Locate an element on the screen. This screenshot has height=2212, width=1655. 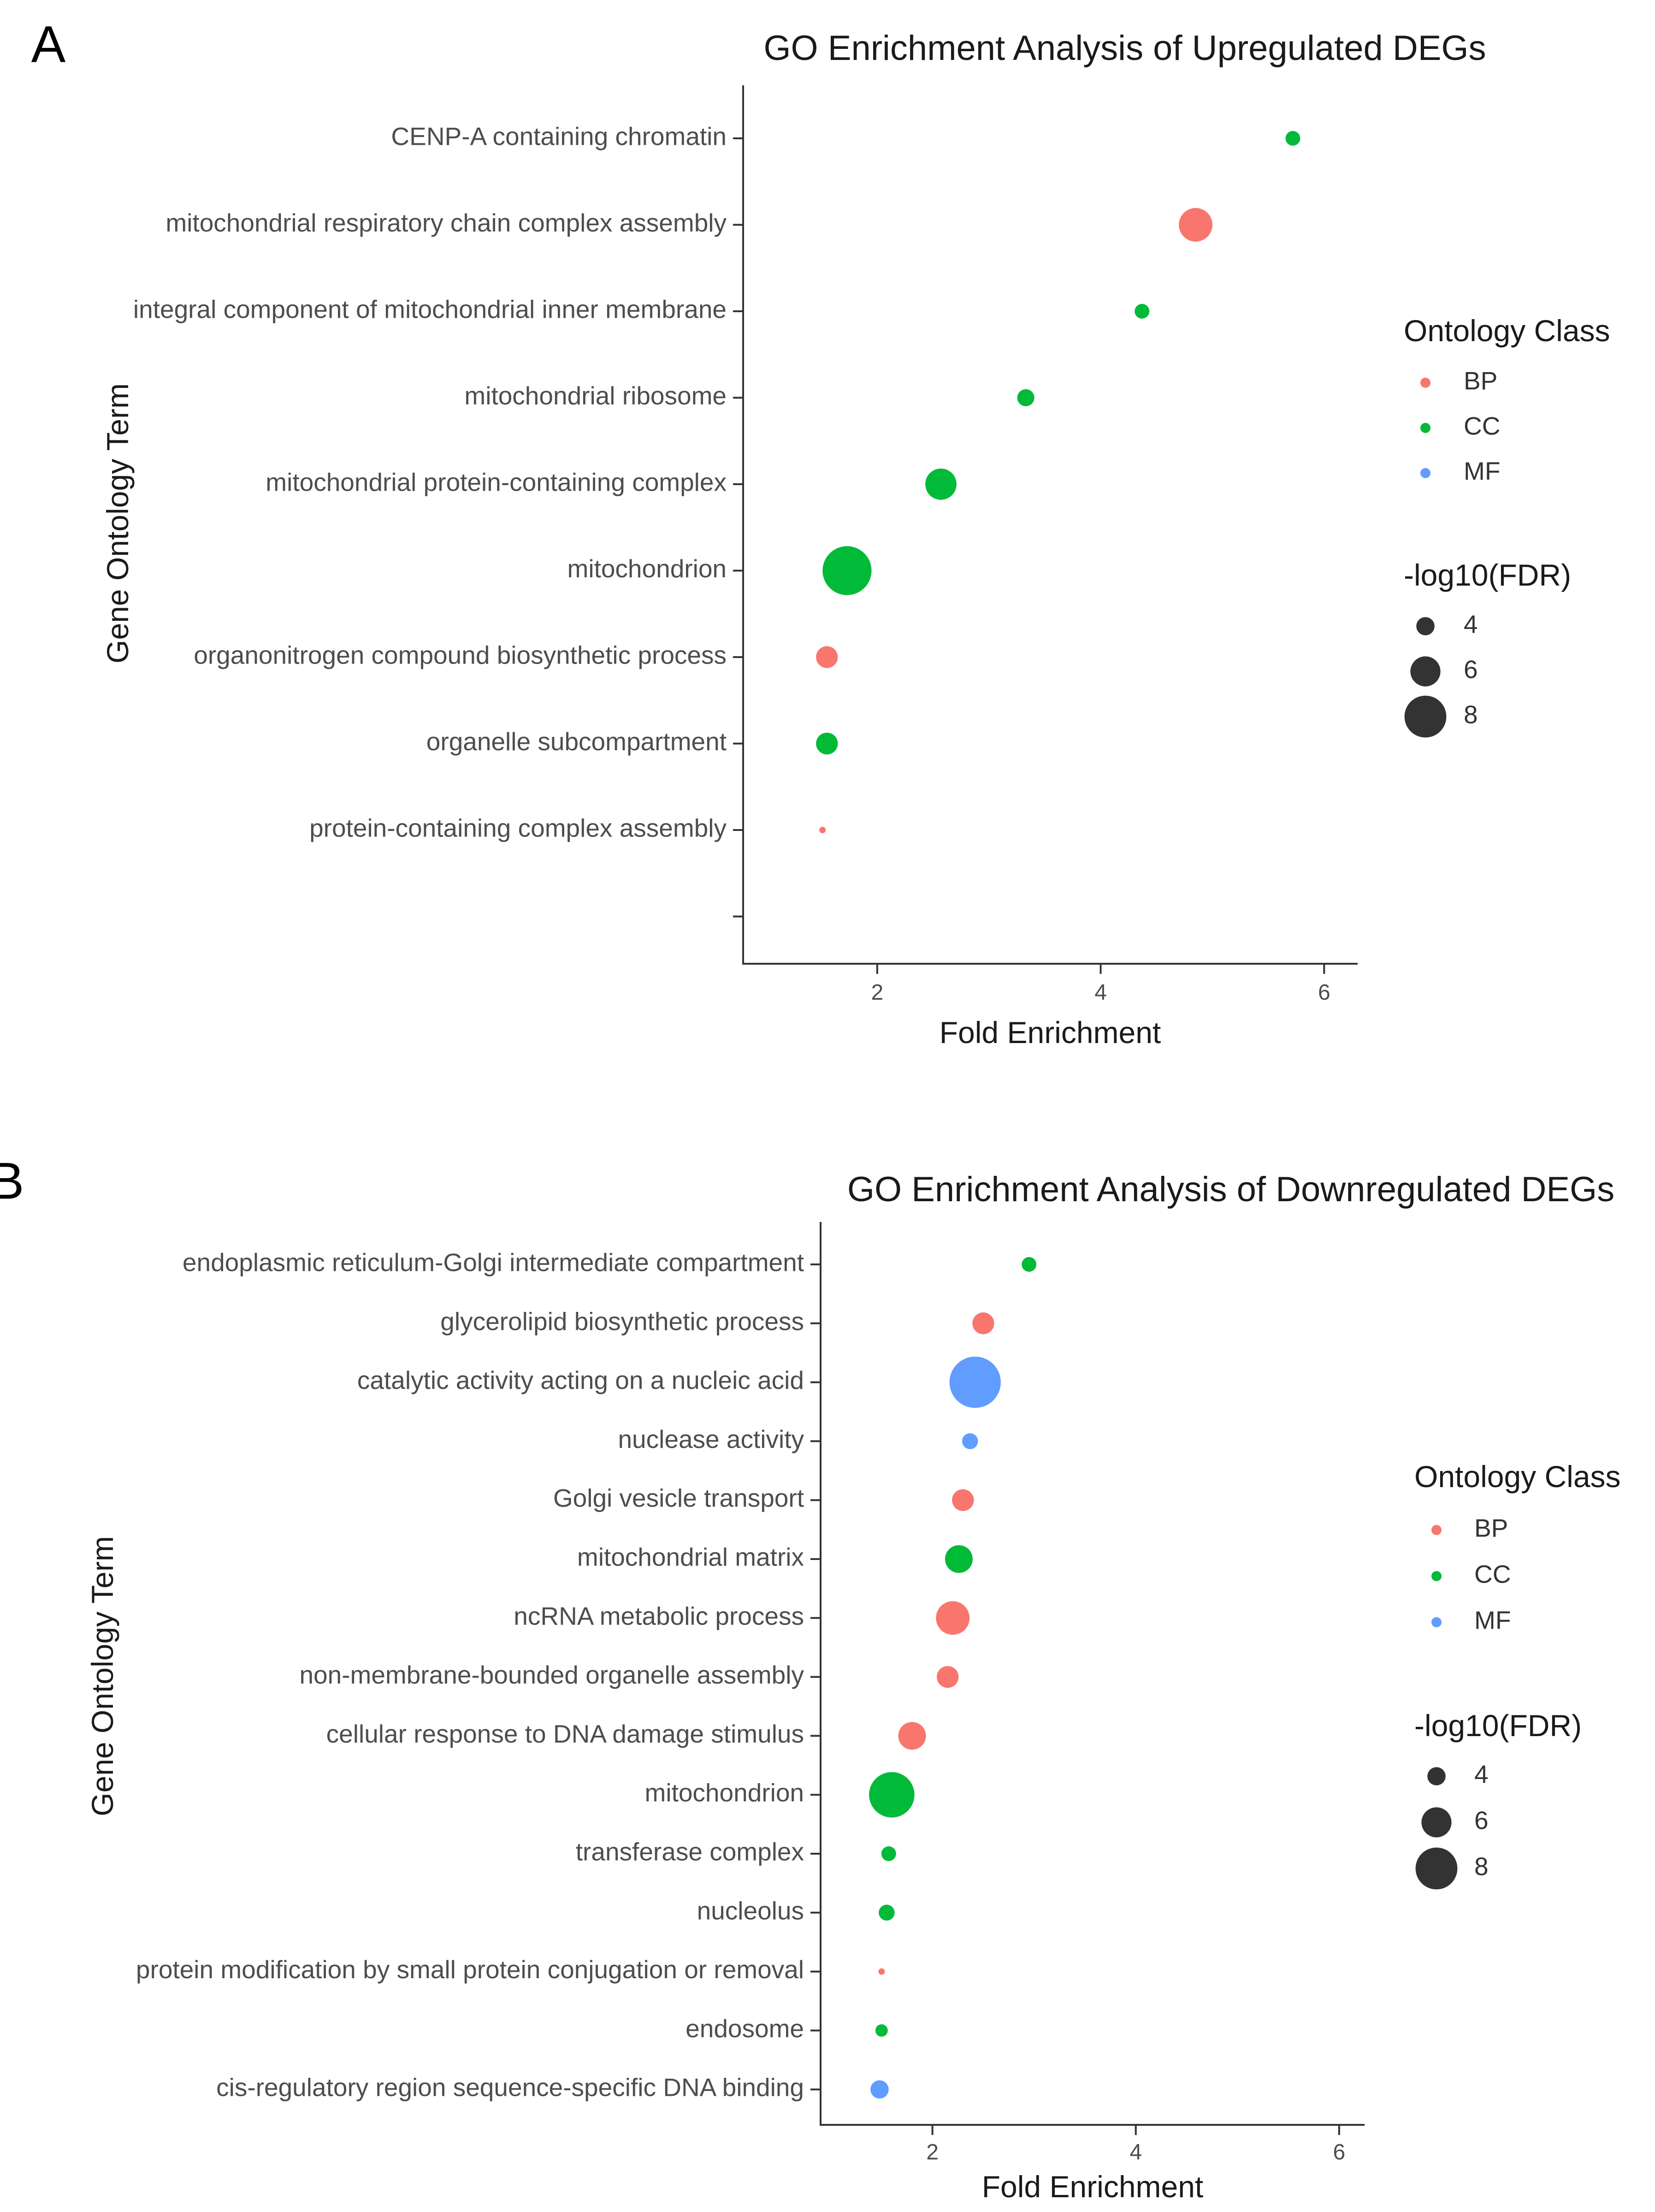
y-category-label: mitochondrial ribosome is located at coordinates (595, 396).